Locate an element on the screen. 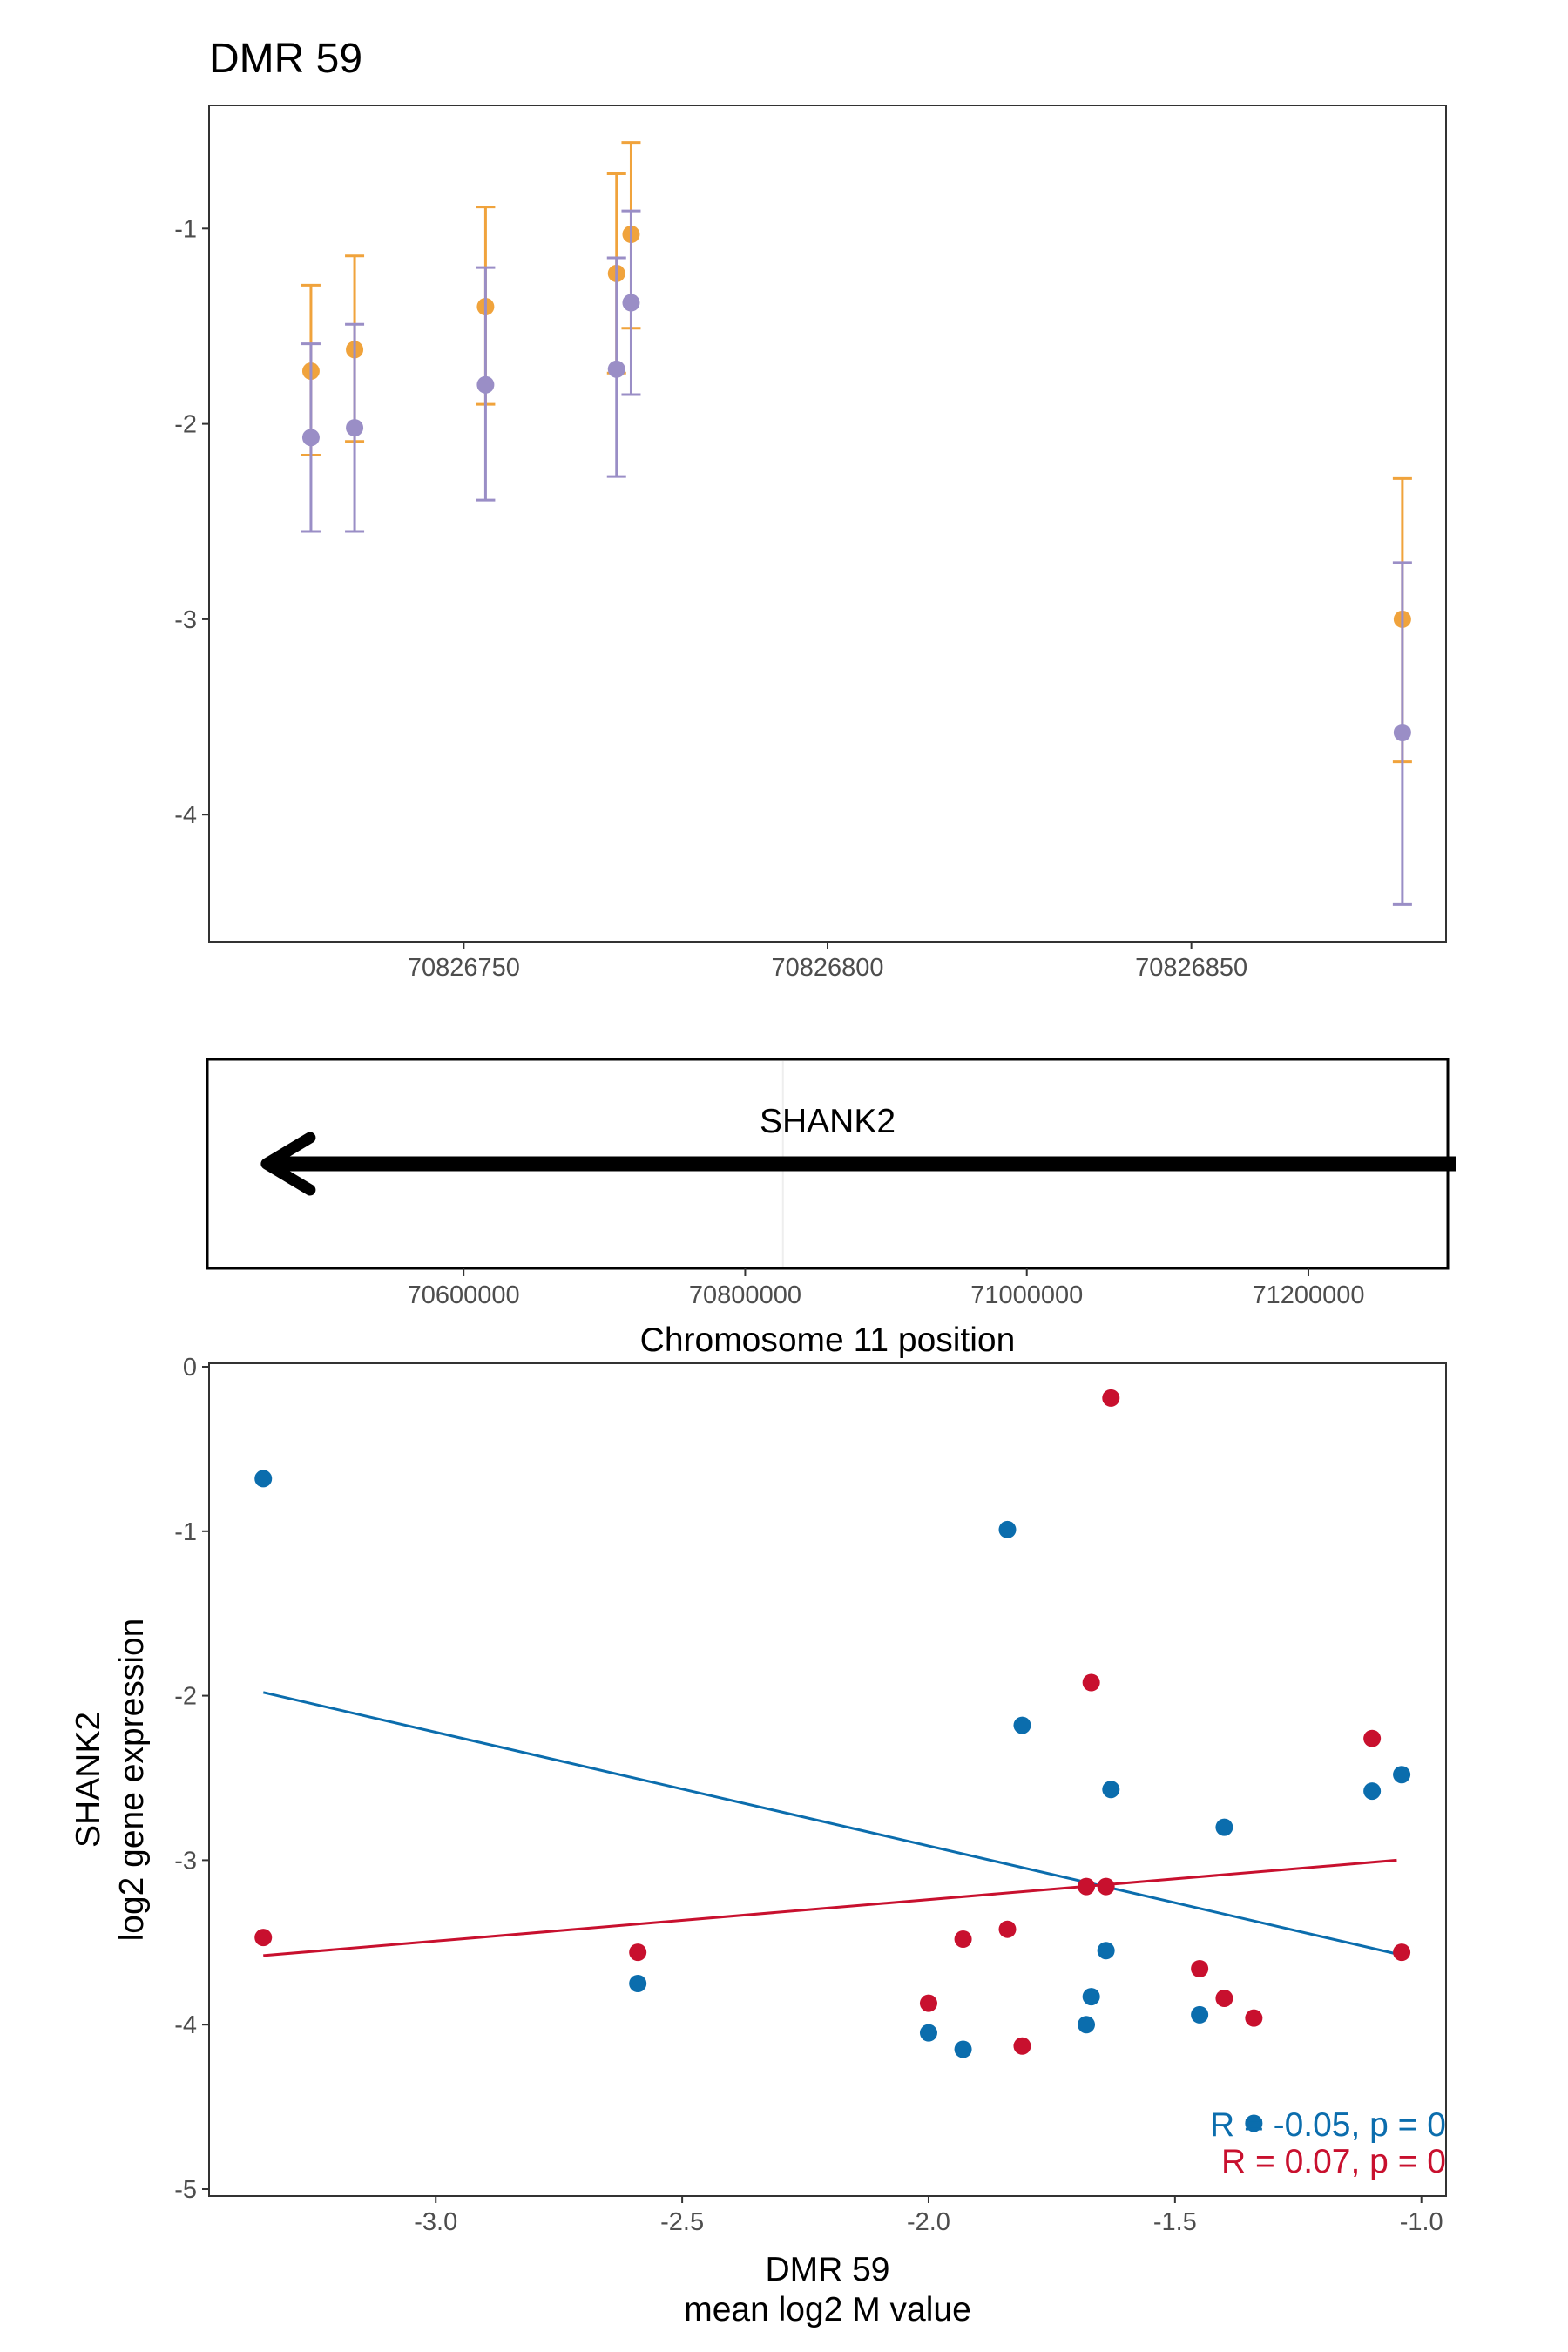 This screenshot has height=2352, width=1568. y-tick-label: 0 is located at coordinates (190, 1368).